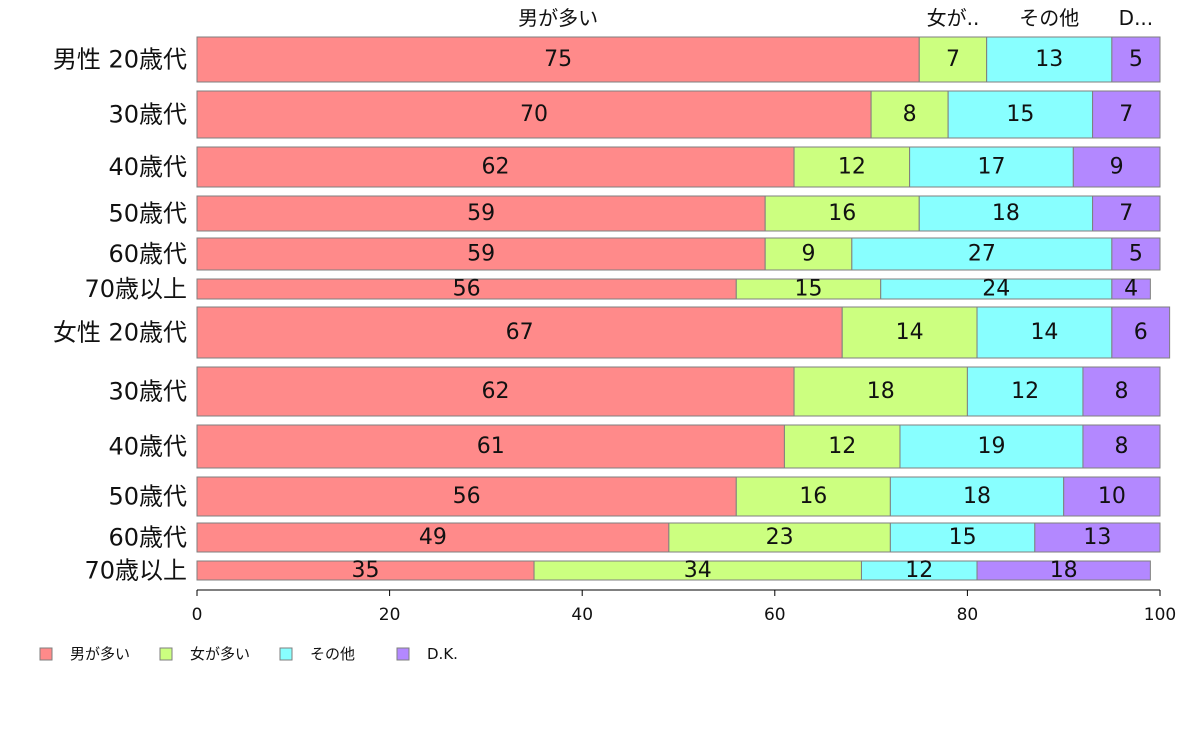 The width and height of the screenshot is (1188, 736). Describe the element at coordinates (147, 115) in the screenshot. I see `row-label: 30歳代` at that location.